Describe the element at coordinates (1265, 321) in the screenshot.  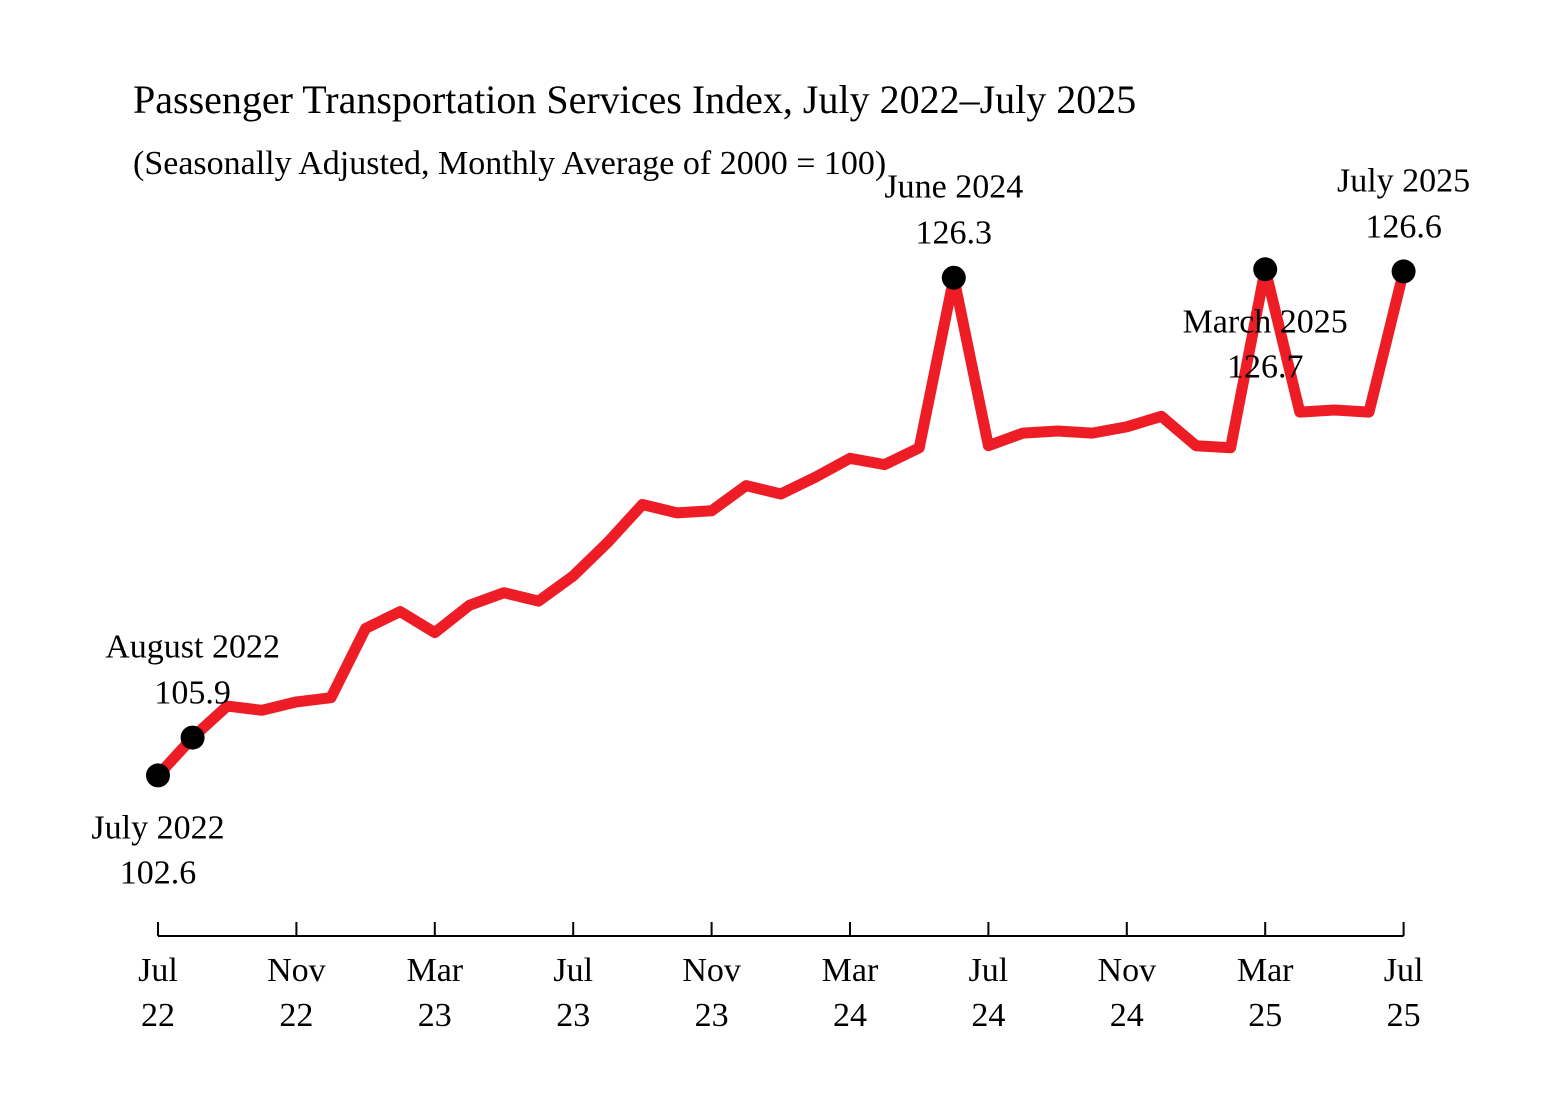
I see `annotation-date: March 2025` at that location.